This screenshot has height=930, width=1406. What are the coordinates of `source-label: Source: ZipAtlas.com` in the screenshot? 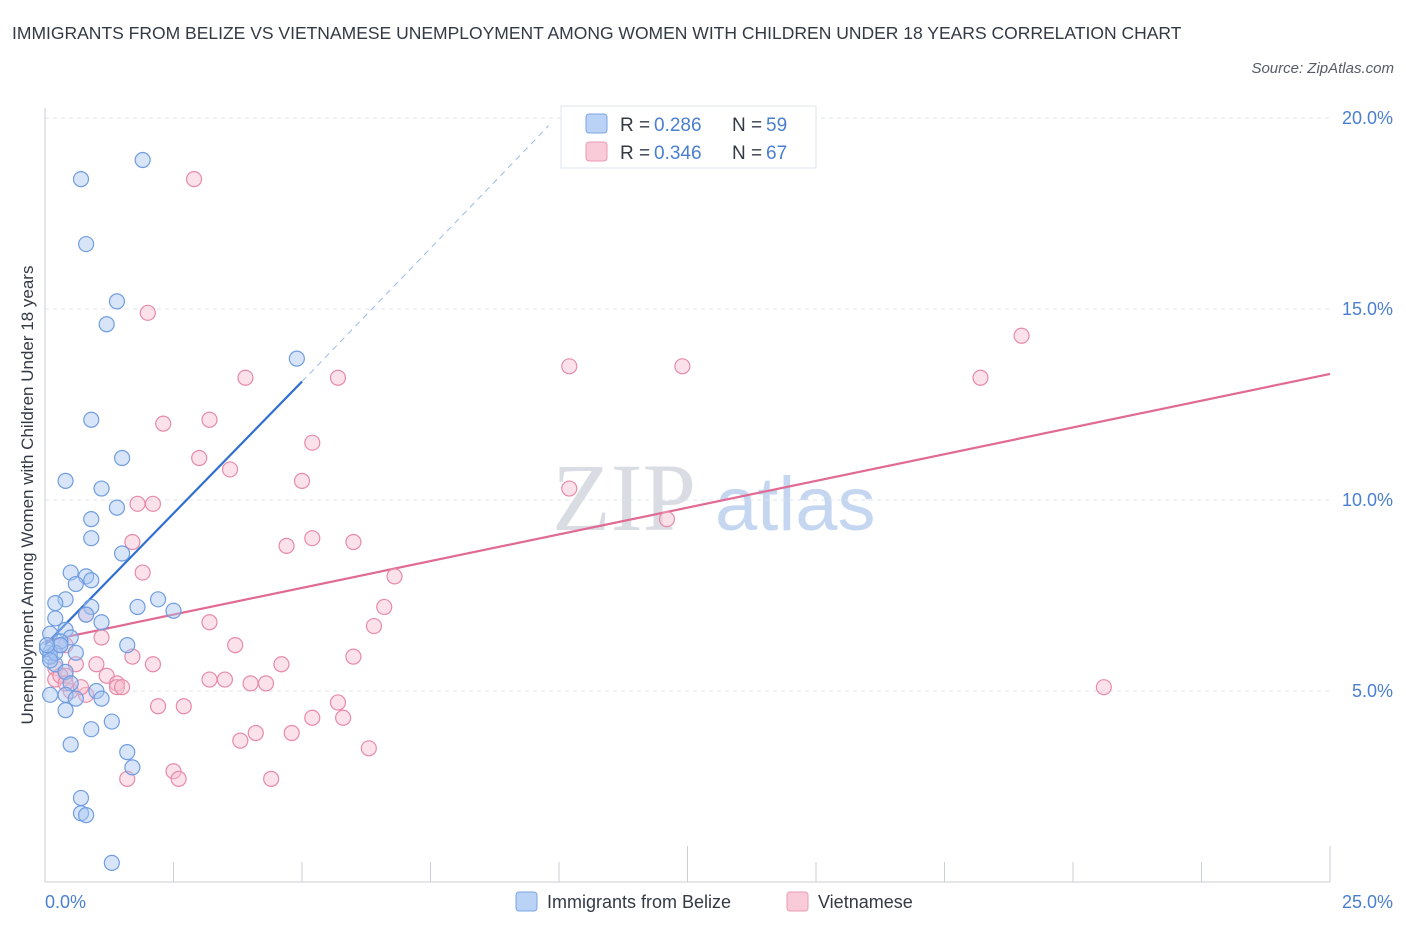 It's located at (1322, 68).